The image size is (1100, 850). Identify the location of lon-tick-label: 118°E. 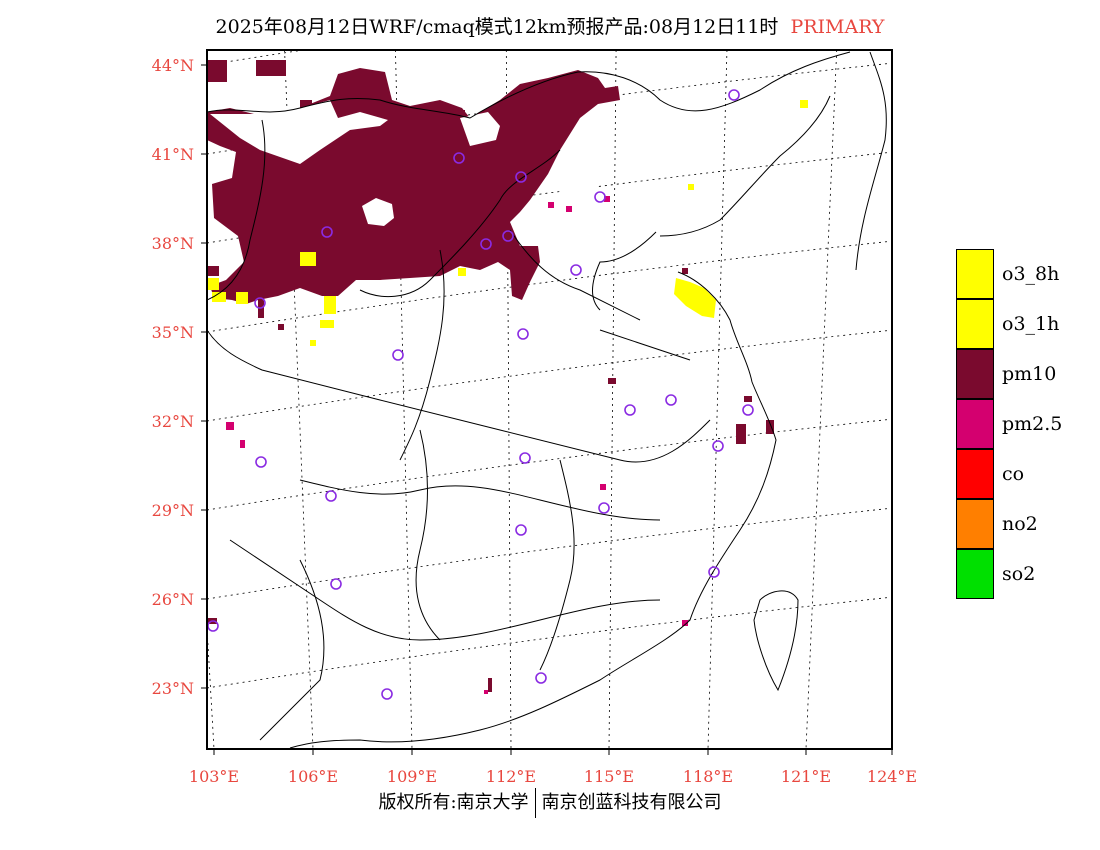
(708, 776).